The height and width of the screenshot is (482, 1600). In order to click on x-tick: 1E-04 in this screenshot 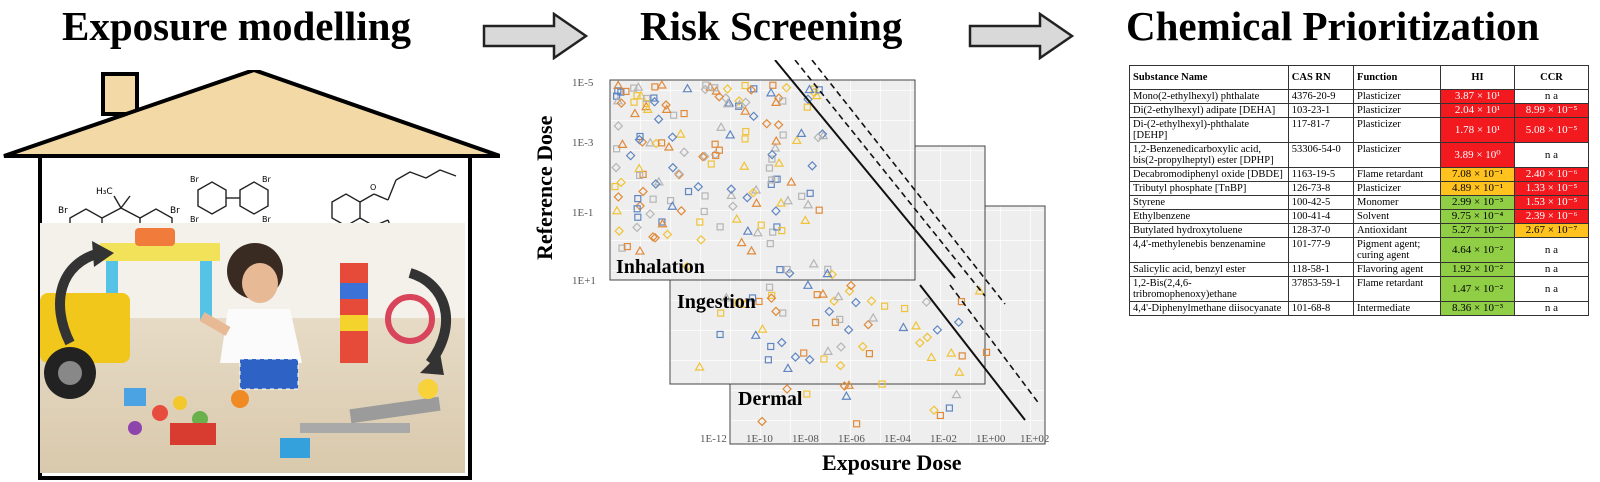, I will do `click(897, 439)`.